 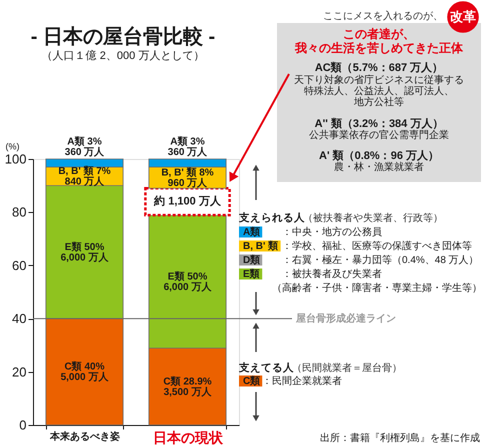 What do you see at coordinates (19, 372) in the screenshot?
I see `y-tick-label: 20` at bounding box center [19, 372].